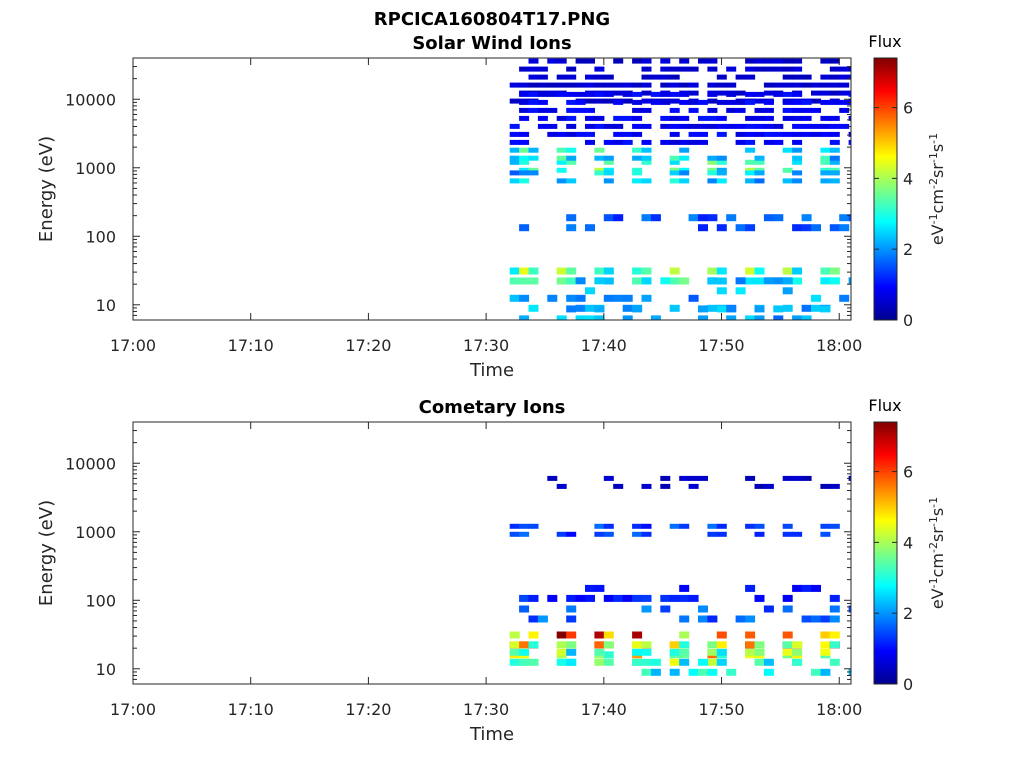 Image resolution: width=1024 pixels, height=768 pixels. I want to click on colorbar-solar-wind: Flux 0 2 4 6 eV-1cm-2sr-1s-1, so click(907, 181).